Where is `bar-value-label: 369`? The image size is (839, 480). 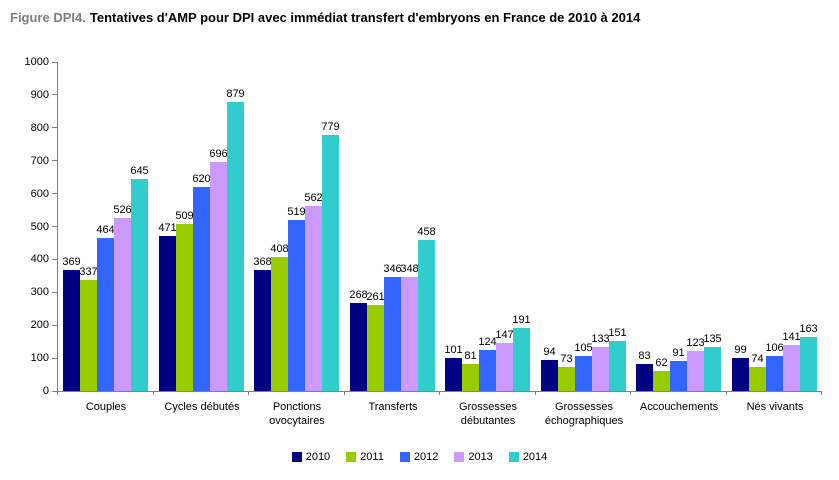 bar-value-label: 369 is located at coordinates (71, 262).